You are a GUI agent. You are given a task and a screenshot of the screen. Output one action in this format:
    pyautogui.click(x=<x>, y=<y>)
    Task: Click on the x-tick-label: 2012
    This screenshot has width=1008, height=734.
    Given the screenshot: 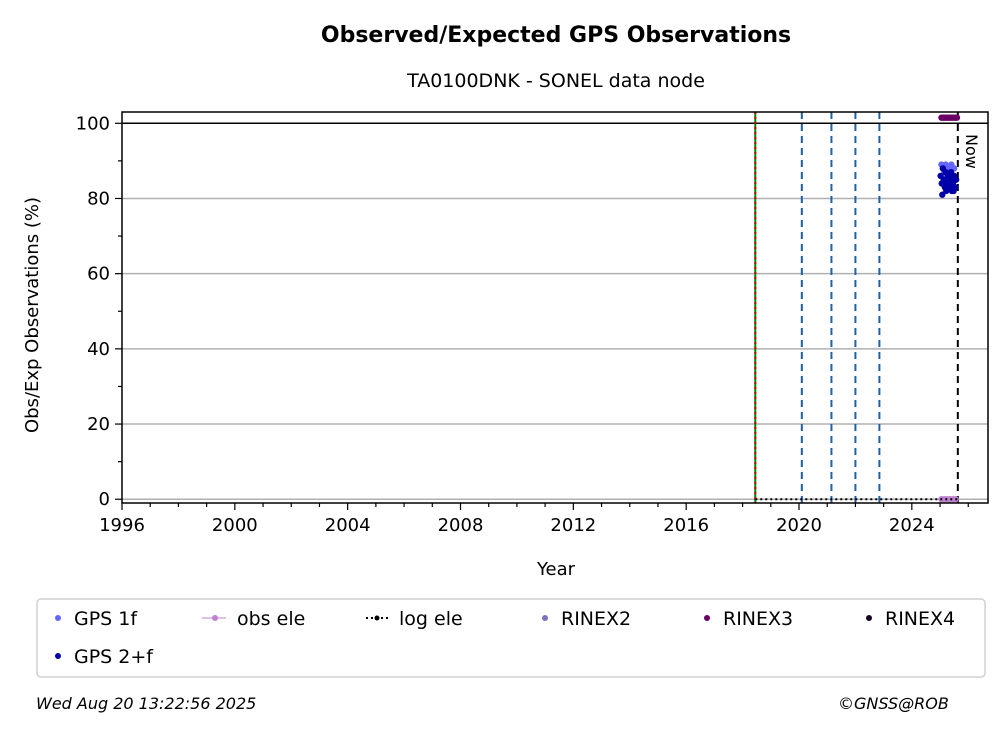 What is the action you would take?
    pyautogui.click(x=573, y=525)
    